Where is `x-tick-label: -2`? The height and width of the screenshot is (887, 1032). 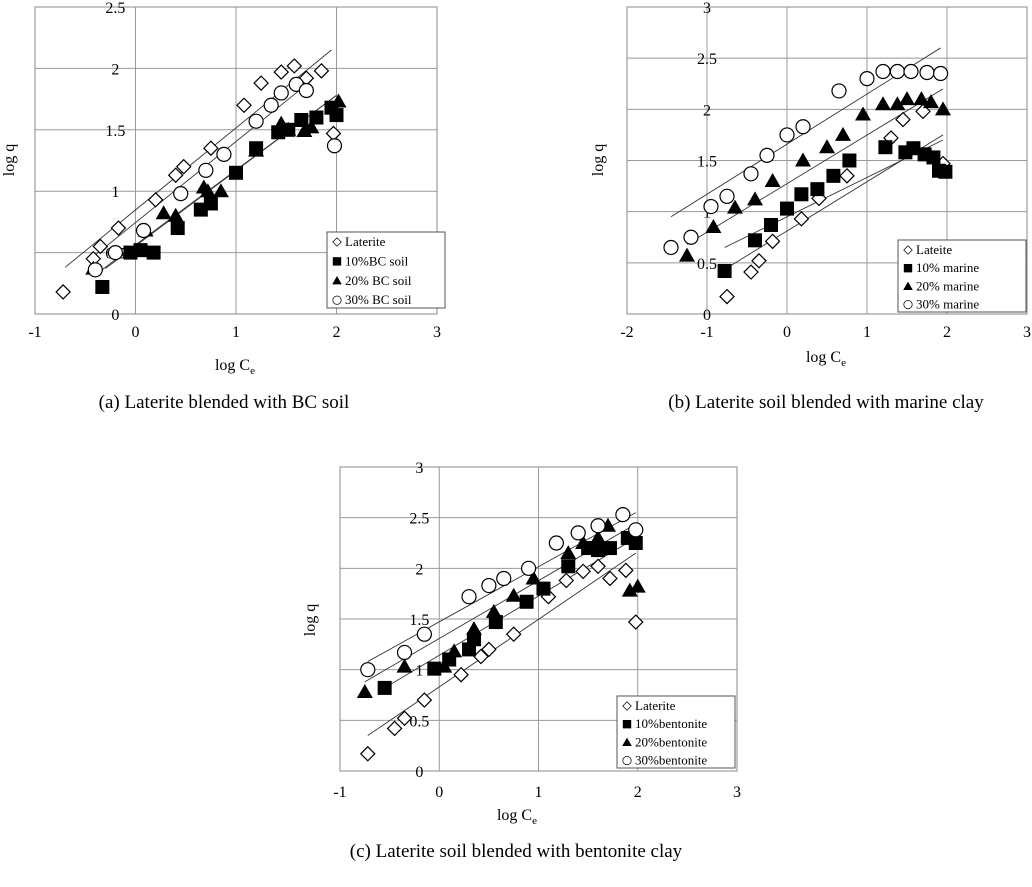
x-tick-label: -2 is located at coordinates (626, 332).